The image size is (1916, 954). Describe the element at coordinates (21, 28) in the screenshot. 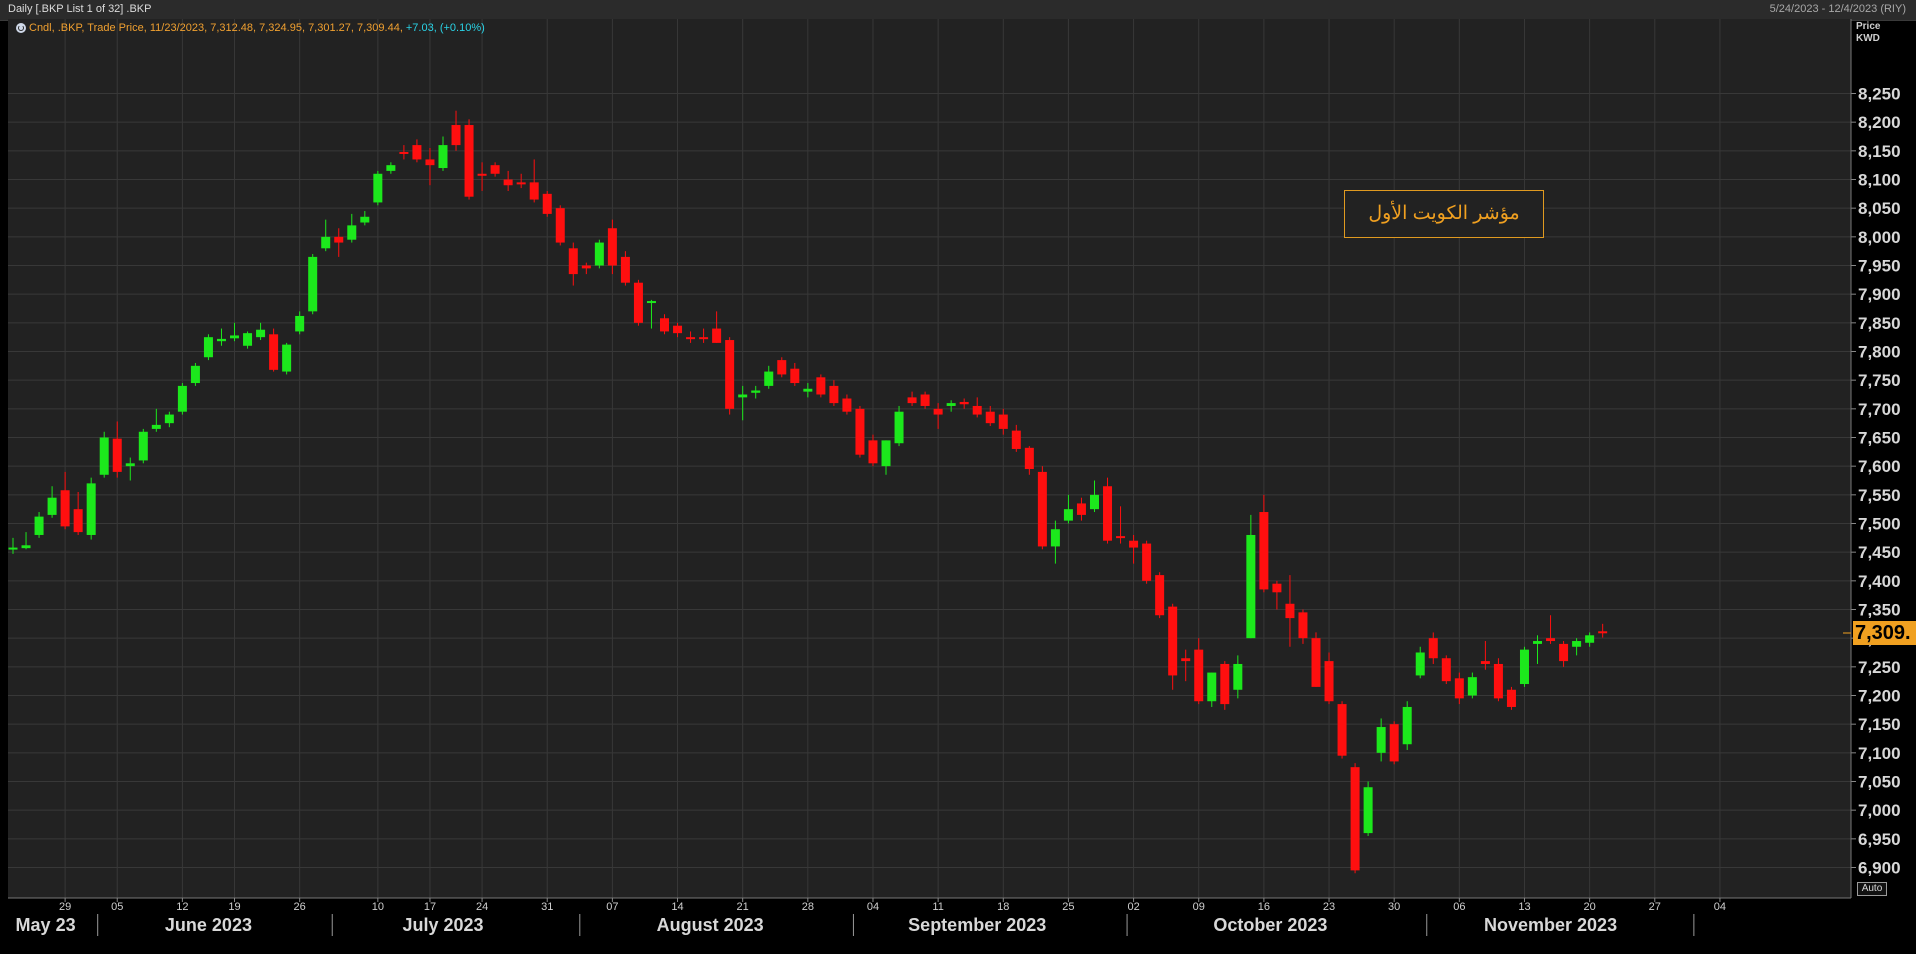

I see `cycle-icon` at that location.